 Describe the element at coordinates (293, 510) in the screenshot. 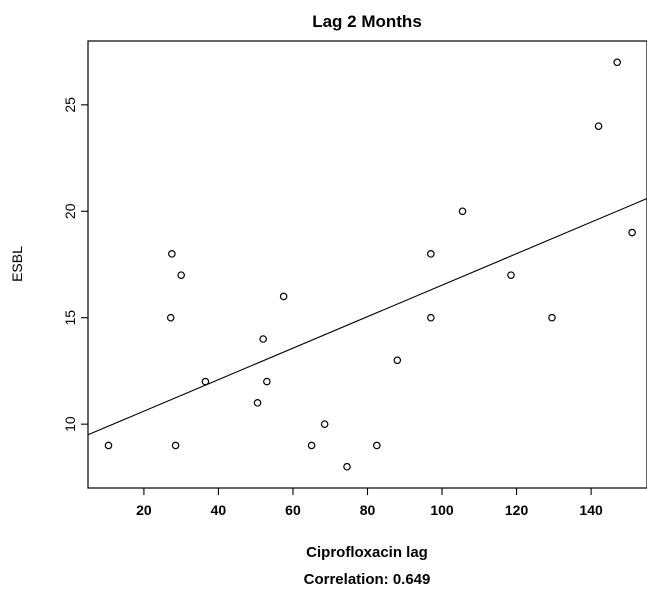

I see `x-tick-label: 60` at that location.